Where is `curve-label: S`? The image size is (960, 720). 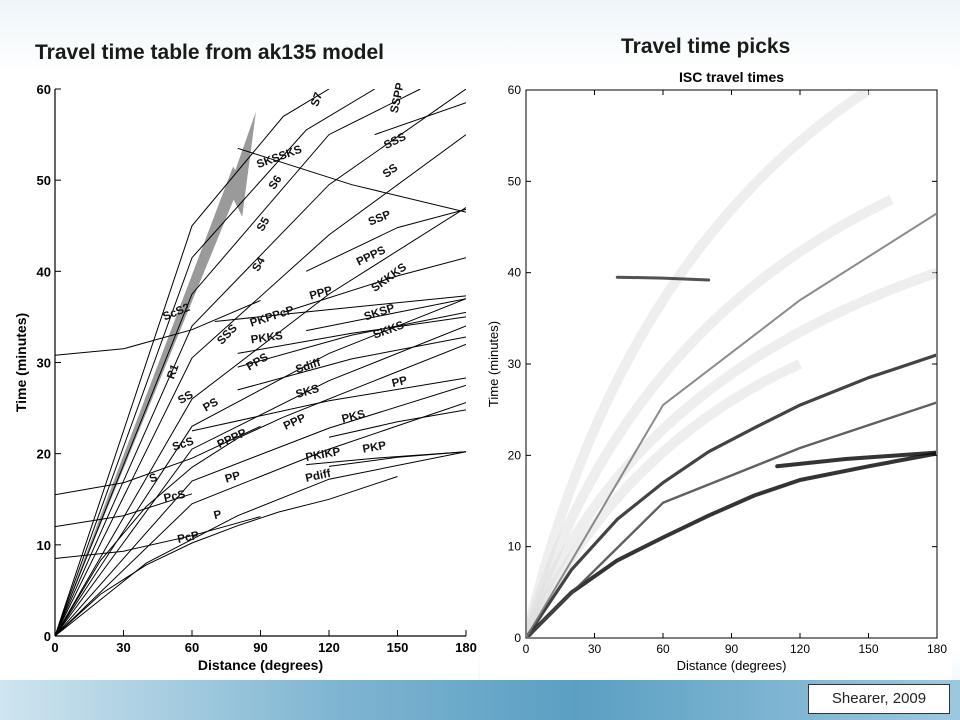
curve-label: S is located at coordinates (154, 479).